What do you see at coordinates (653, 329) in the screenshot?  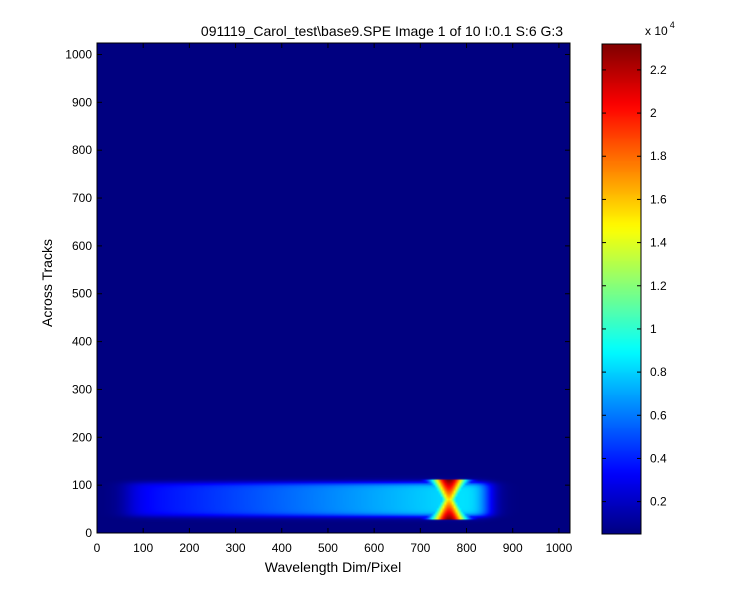 I see `colorbar-tick-label: 1` at bounding box center [653, 329].